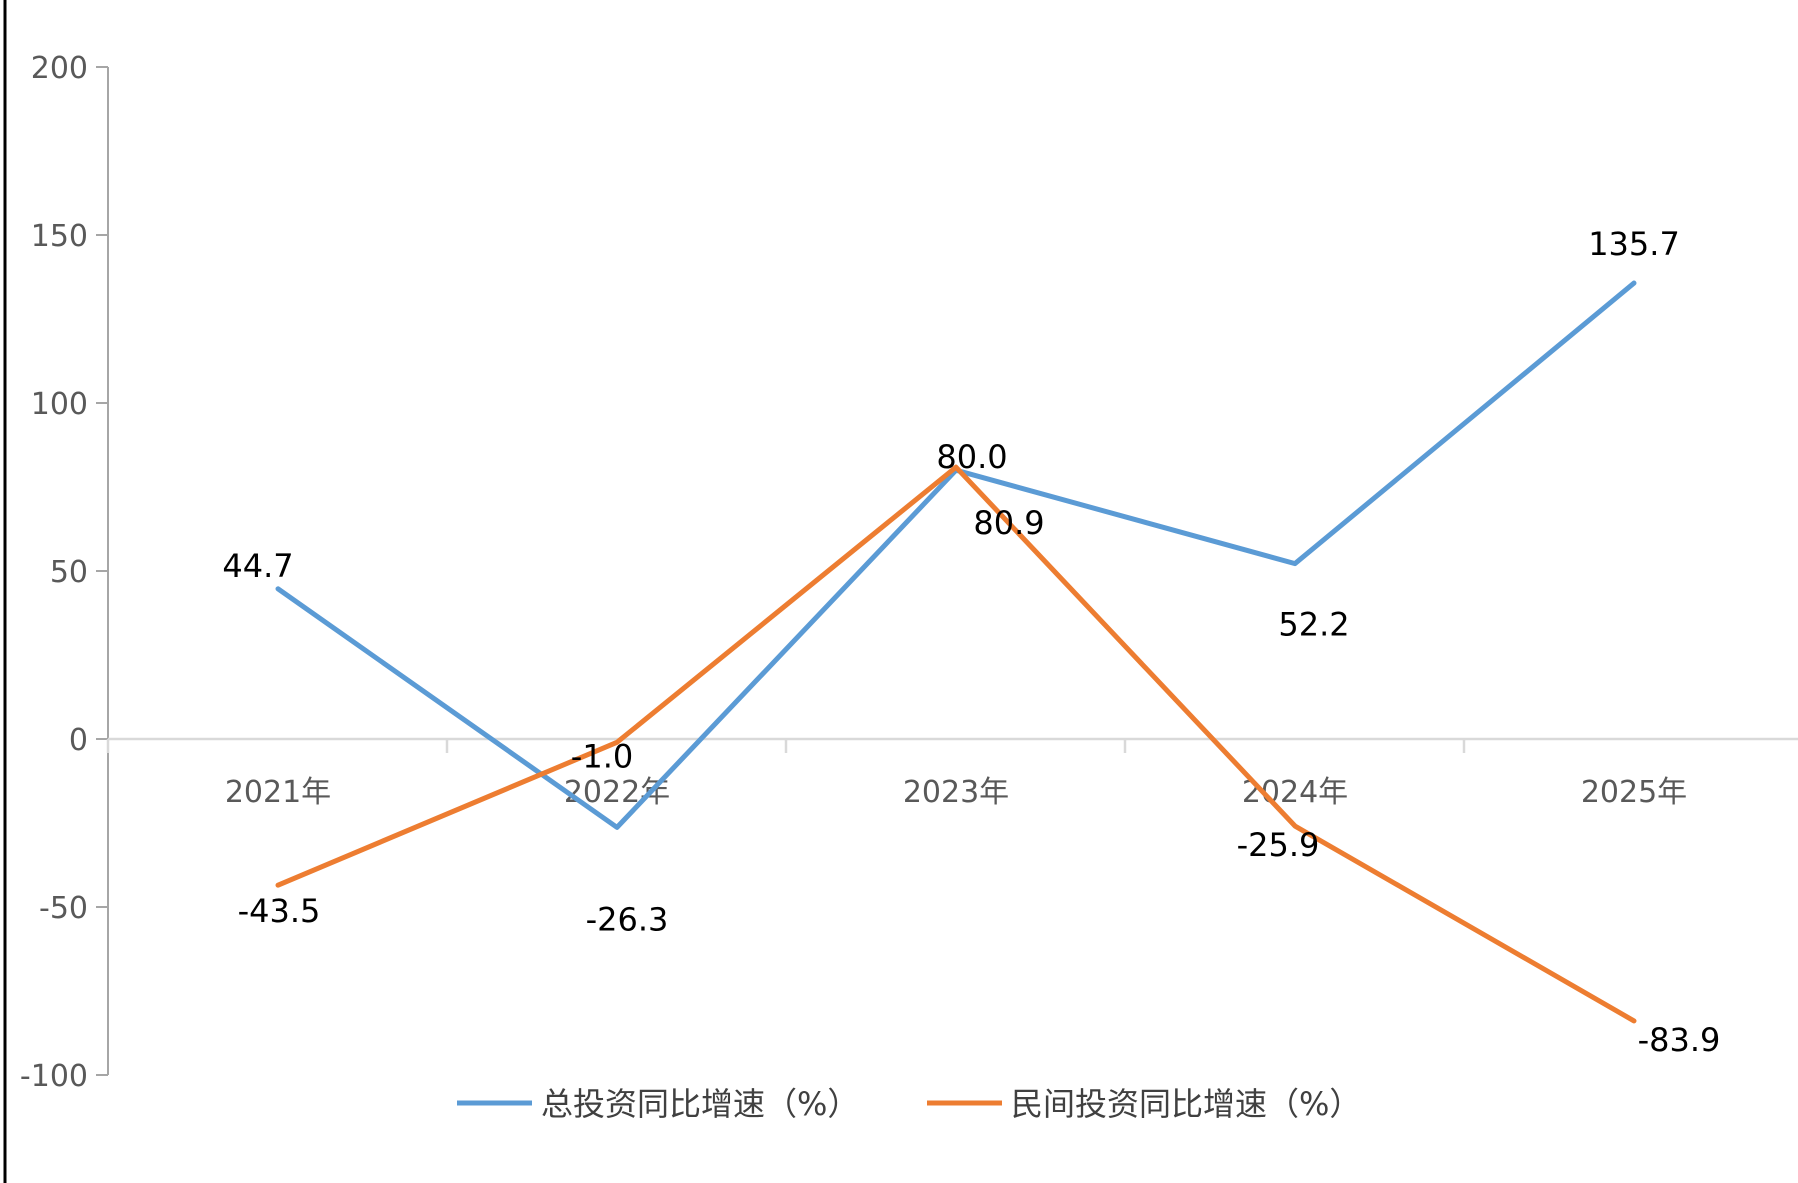  Describe the element at coordinates (1008, 523) in the screenshot. I see `data-label: 80.9` at that location.